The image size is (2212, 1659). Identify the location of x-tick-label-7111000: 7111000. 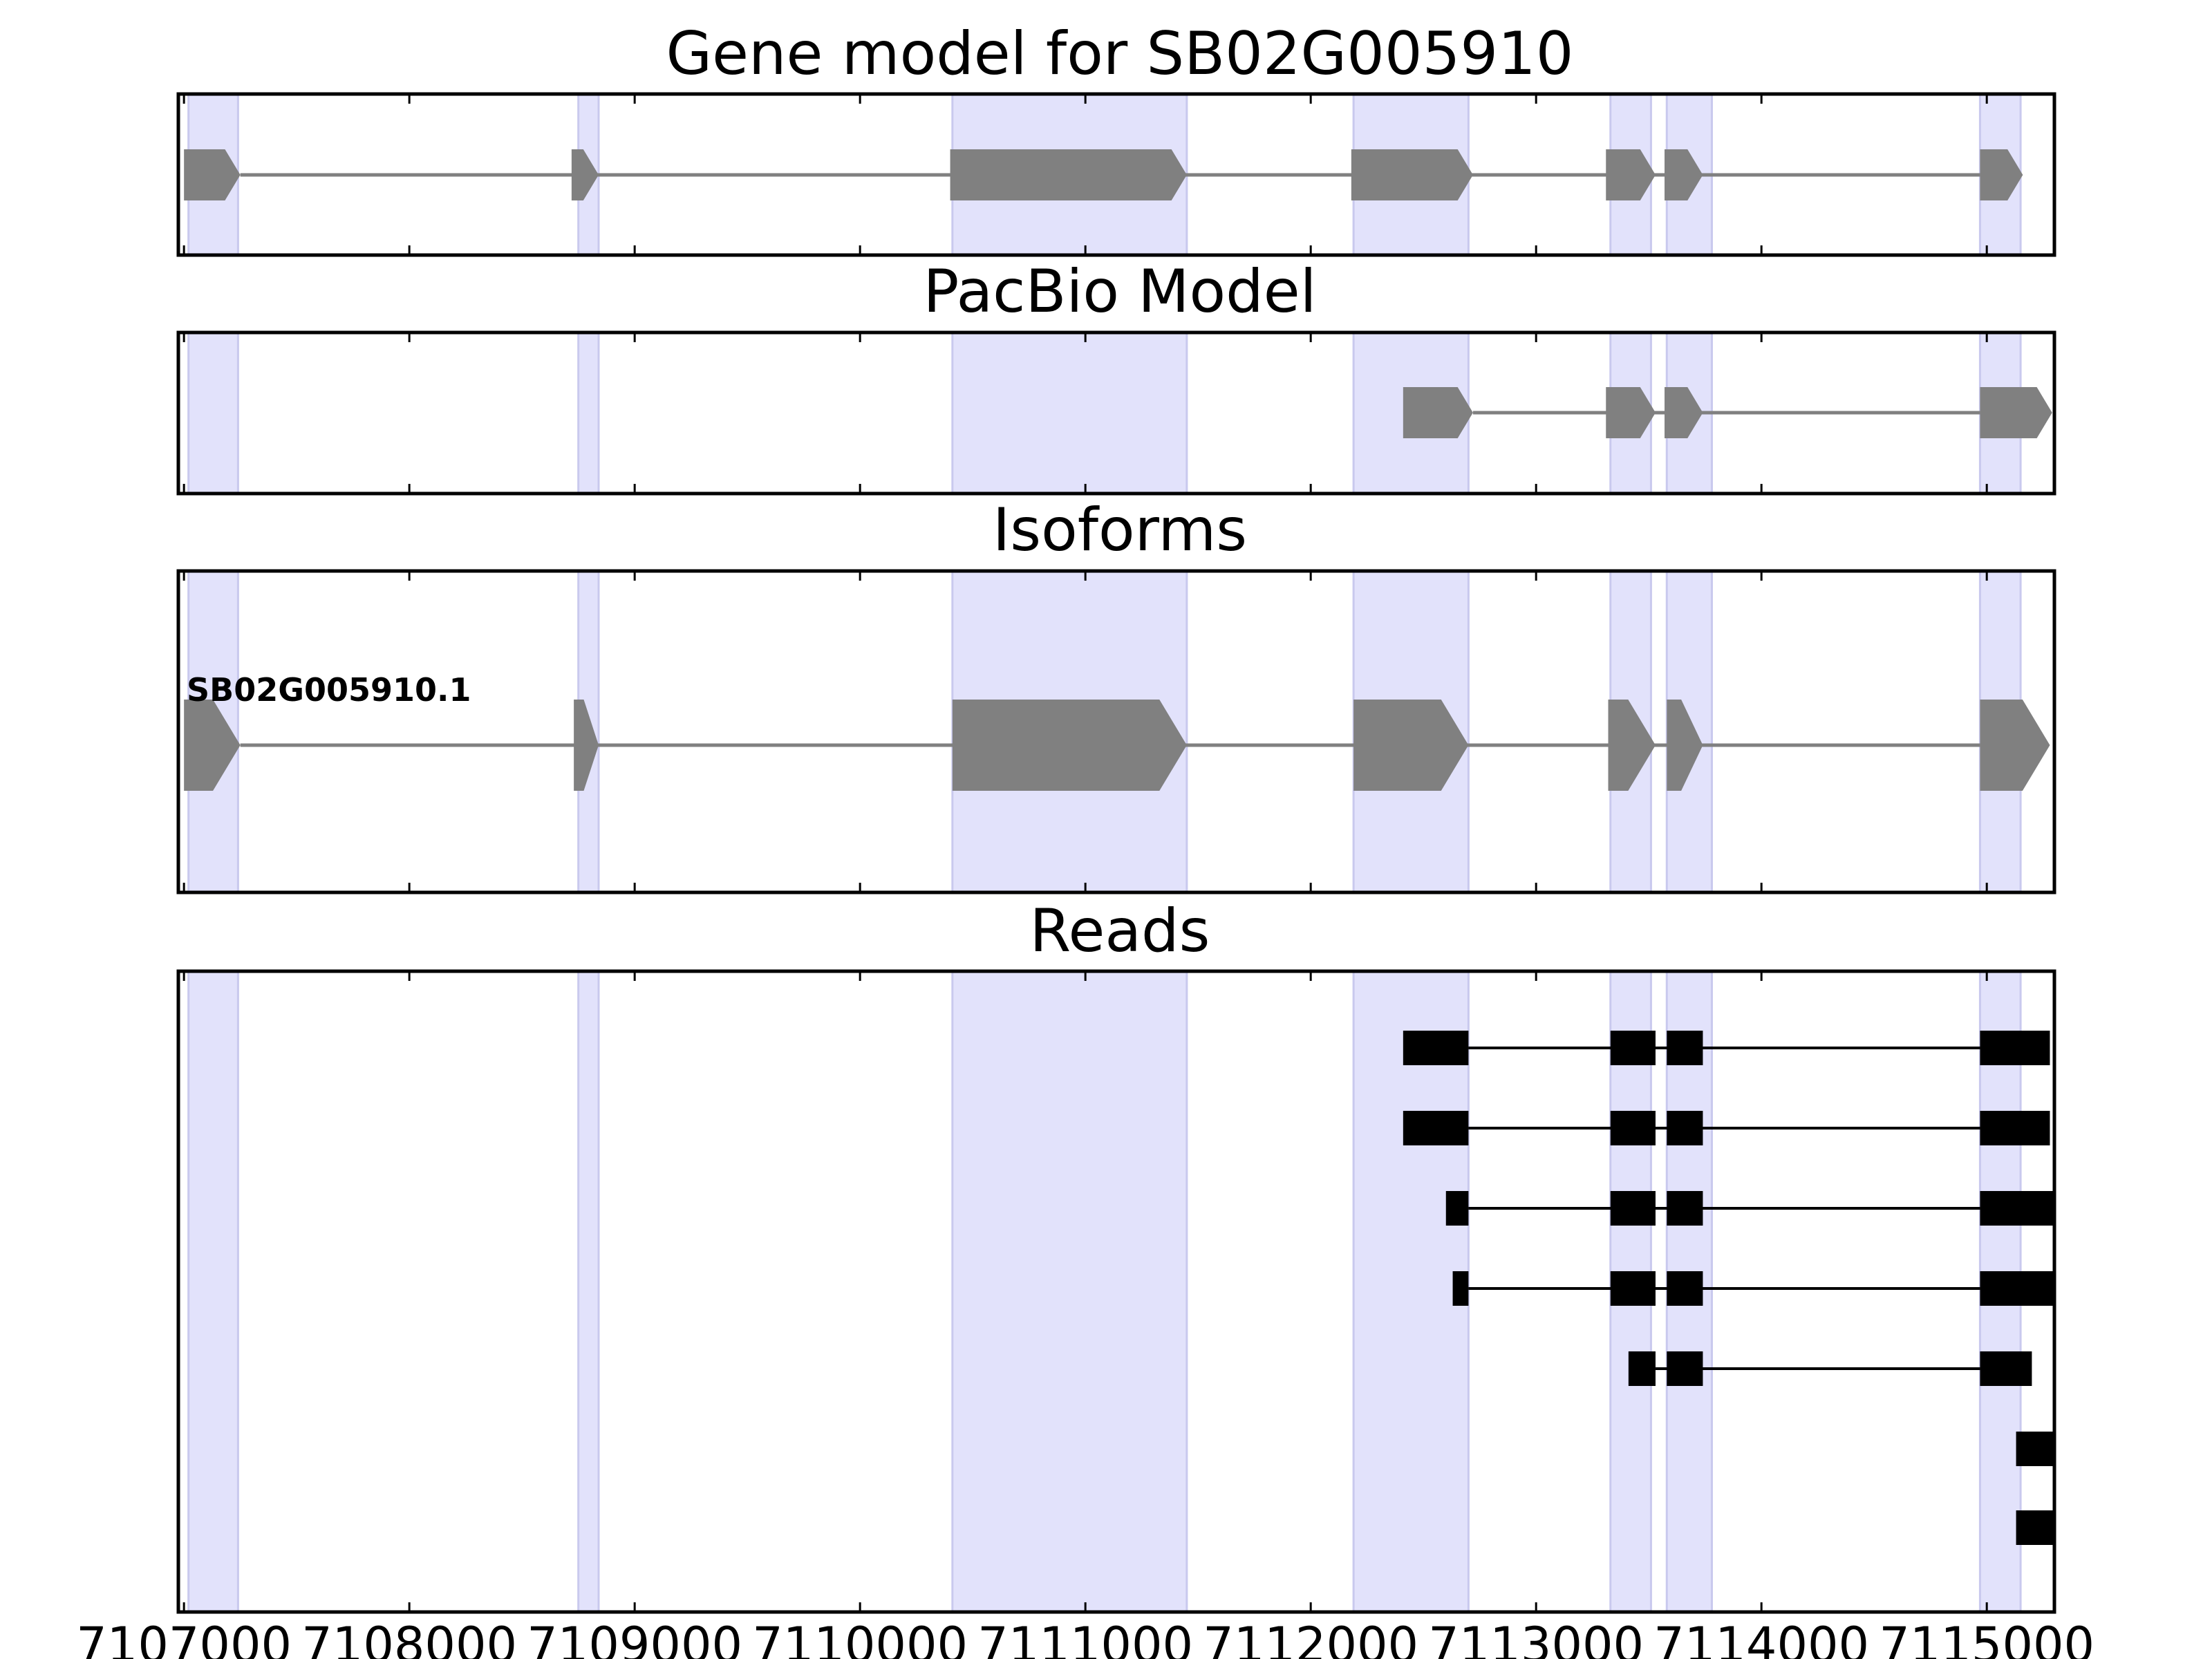
(1085, 1638).